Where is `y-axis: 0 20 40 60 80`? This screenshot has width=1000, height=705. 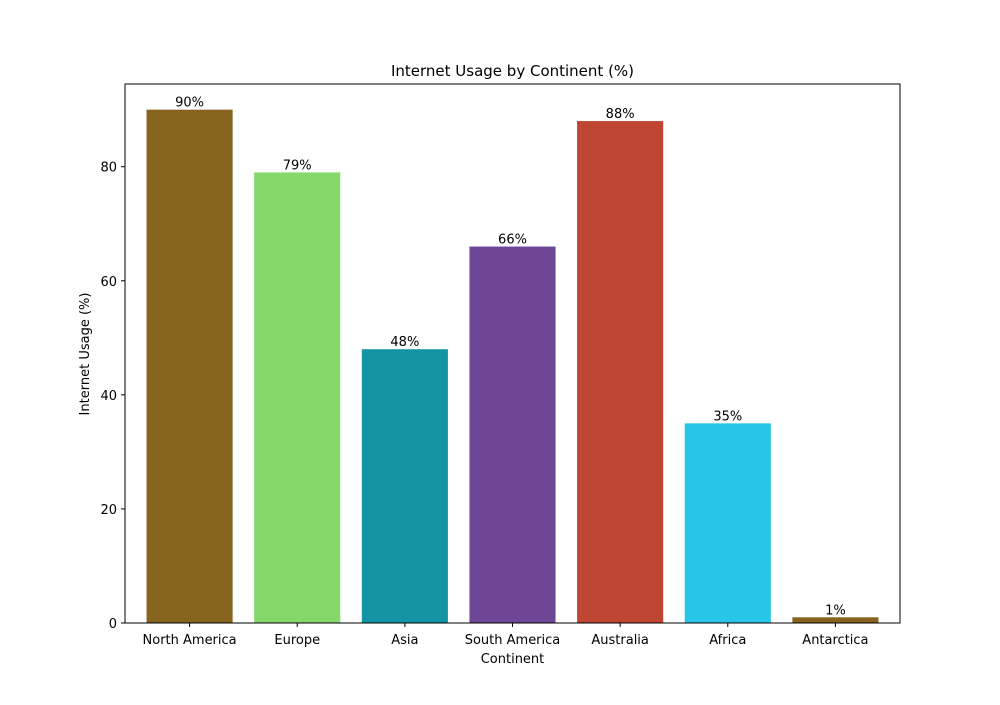
y-axis: 0 20 40 60 80 is located at coordinates (112, 396).